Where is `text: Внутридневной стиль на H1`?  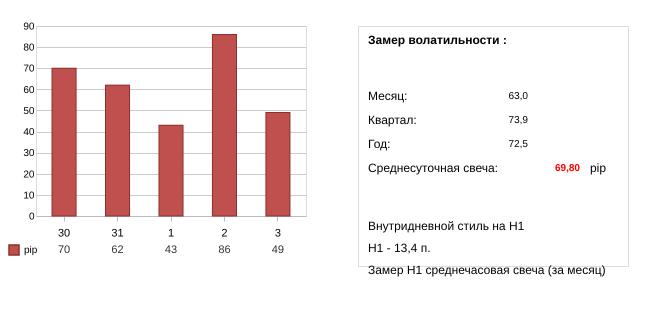 text: Внутридневной стиль на H1 is located at coordinates (446, 226).